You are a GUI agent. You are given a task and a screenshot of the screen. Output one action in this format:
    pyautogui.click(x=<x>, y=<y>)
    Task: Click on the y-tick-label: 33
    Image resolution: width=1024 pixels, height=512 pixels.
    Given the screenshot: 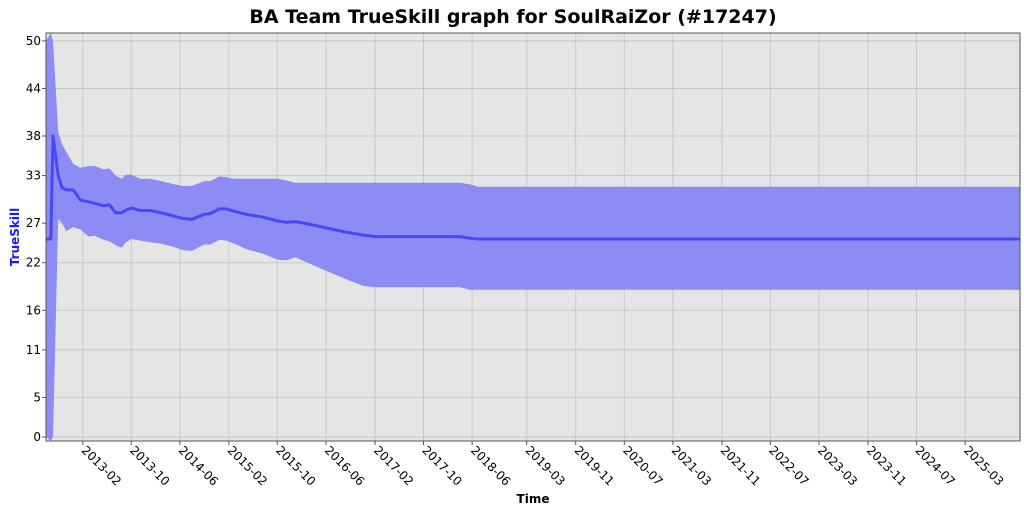 What is the action you would take?
    pyautogui.click(x=33, y=176)
    